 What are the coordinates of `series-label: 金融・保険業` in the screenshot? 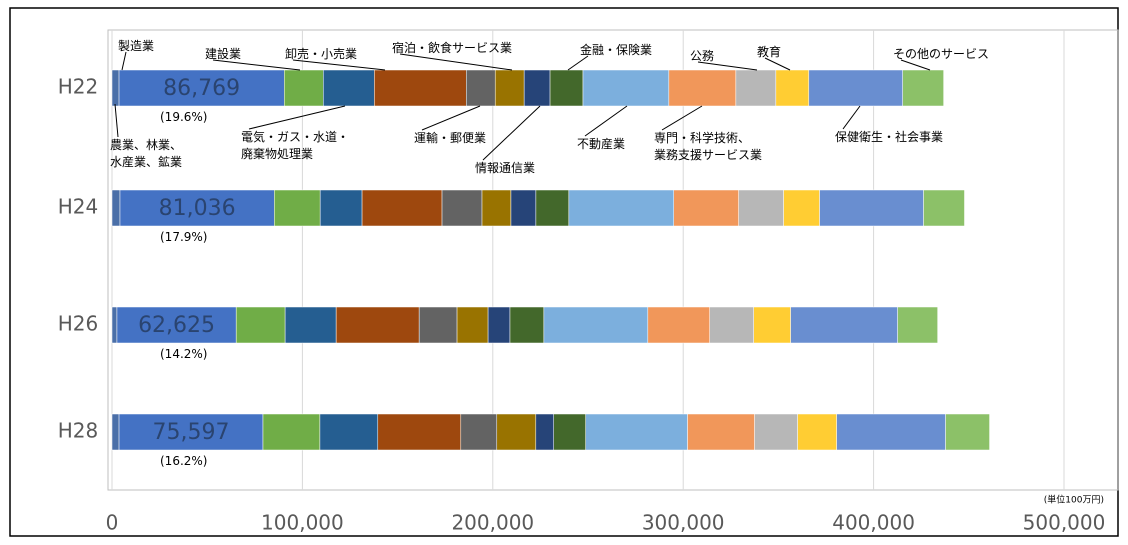 It's located at (616, 50).